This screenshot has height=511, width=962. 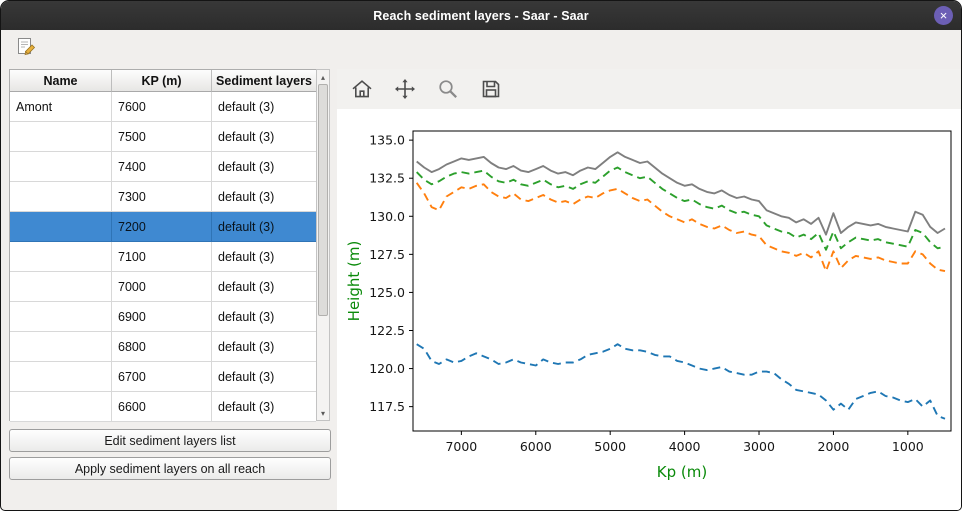 I want to click on row-kp-cell: 7400, so click(x=162, y=167).